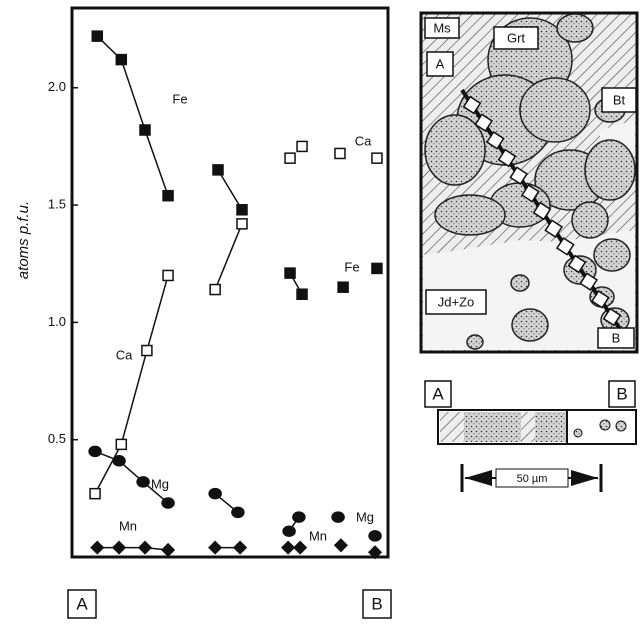  I want to click on diagram-label: Grt, so click(516, 37).